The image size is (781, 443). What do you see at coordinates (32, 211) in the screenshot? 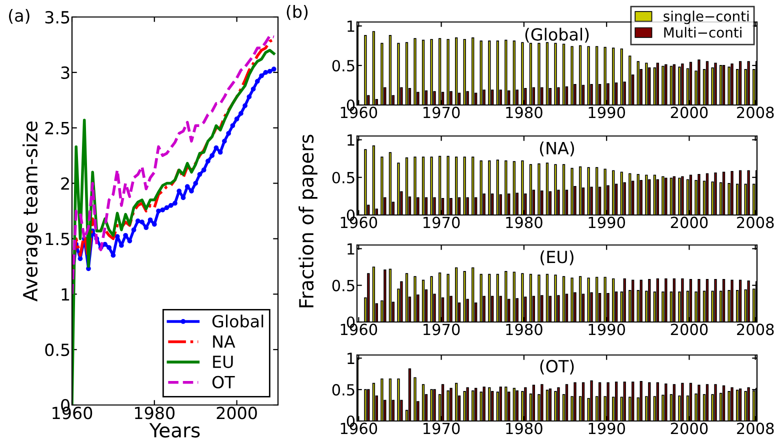
I see `y-axis-title: Average team-size` at bounding box center [32, 211].